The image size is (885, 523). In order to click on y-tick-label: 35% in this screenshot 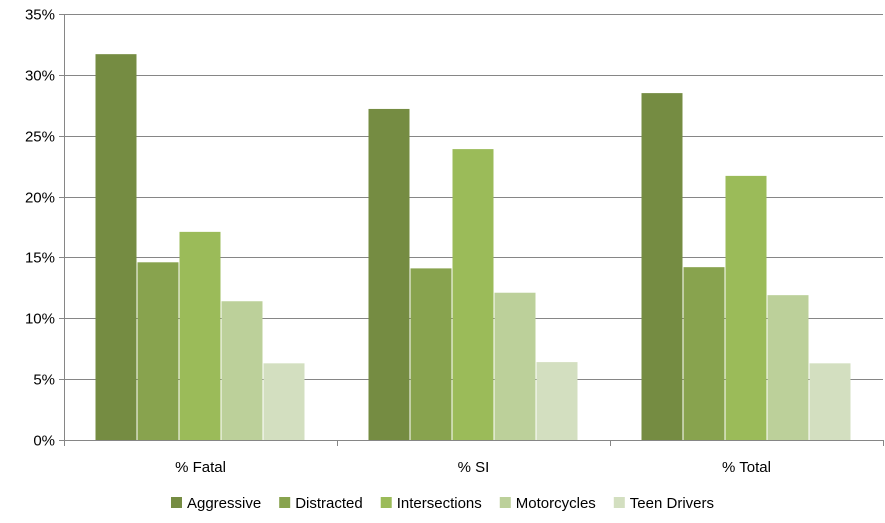, I will do `click(40, 15)`.